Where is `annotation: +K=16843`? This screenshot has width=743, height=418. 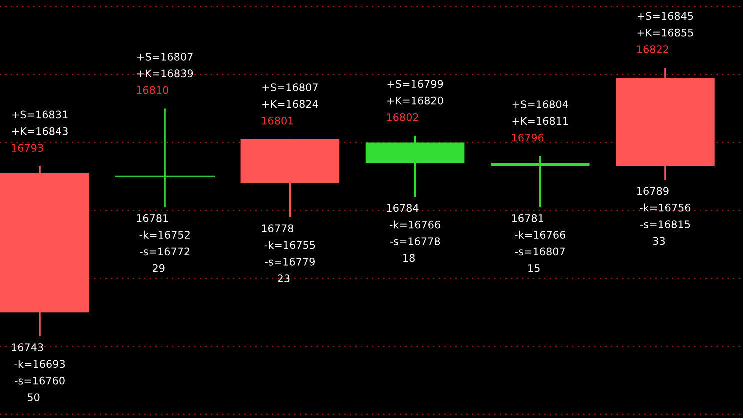
annotation: +K=16843 is located at coordinates (40, 131).